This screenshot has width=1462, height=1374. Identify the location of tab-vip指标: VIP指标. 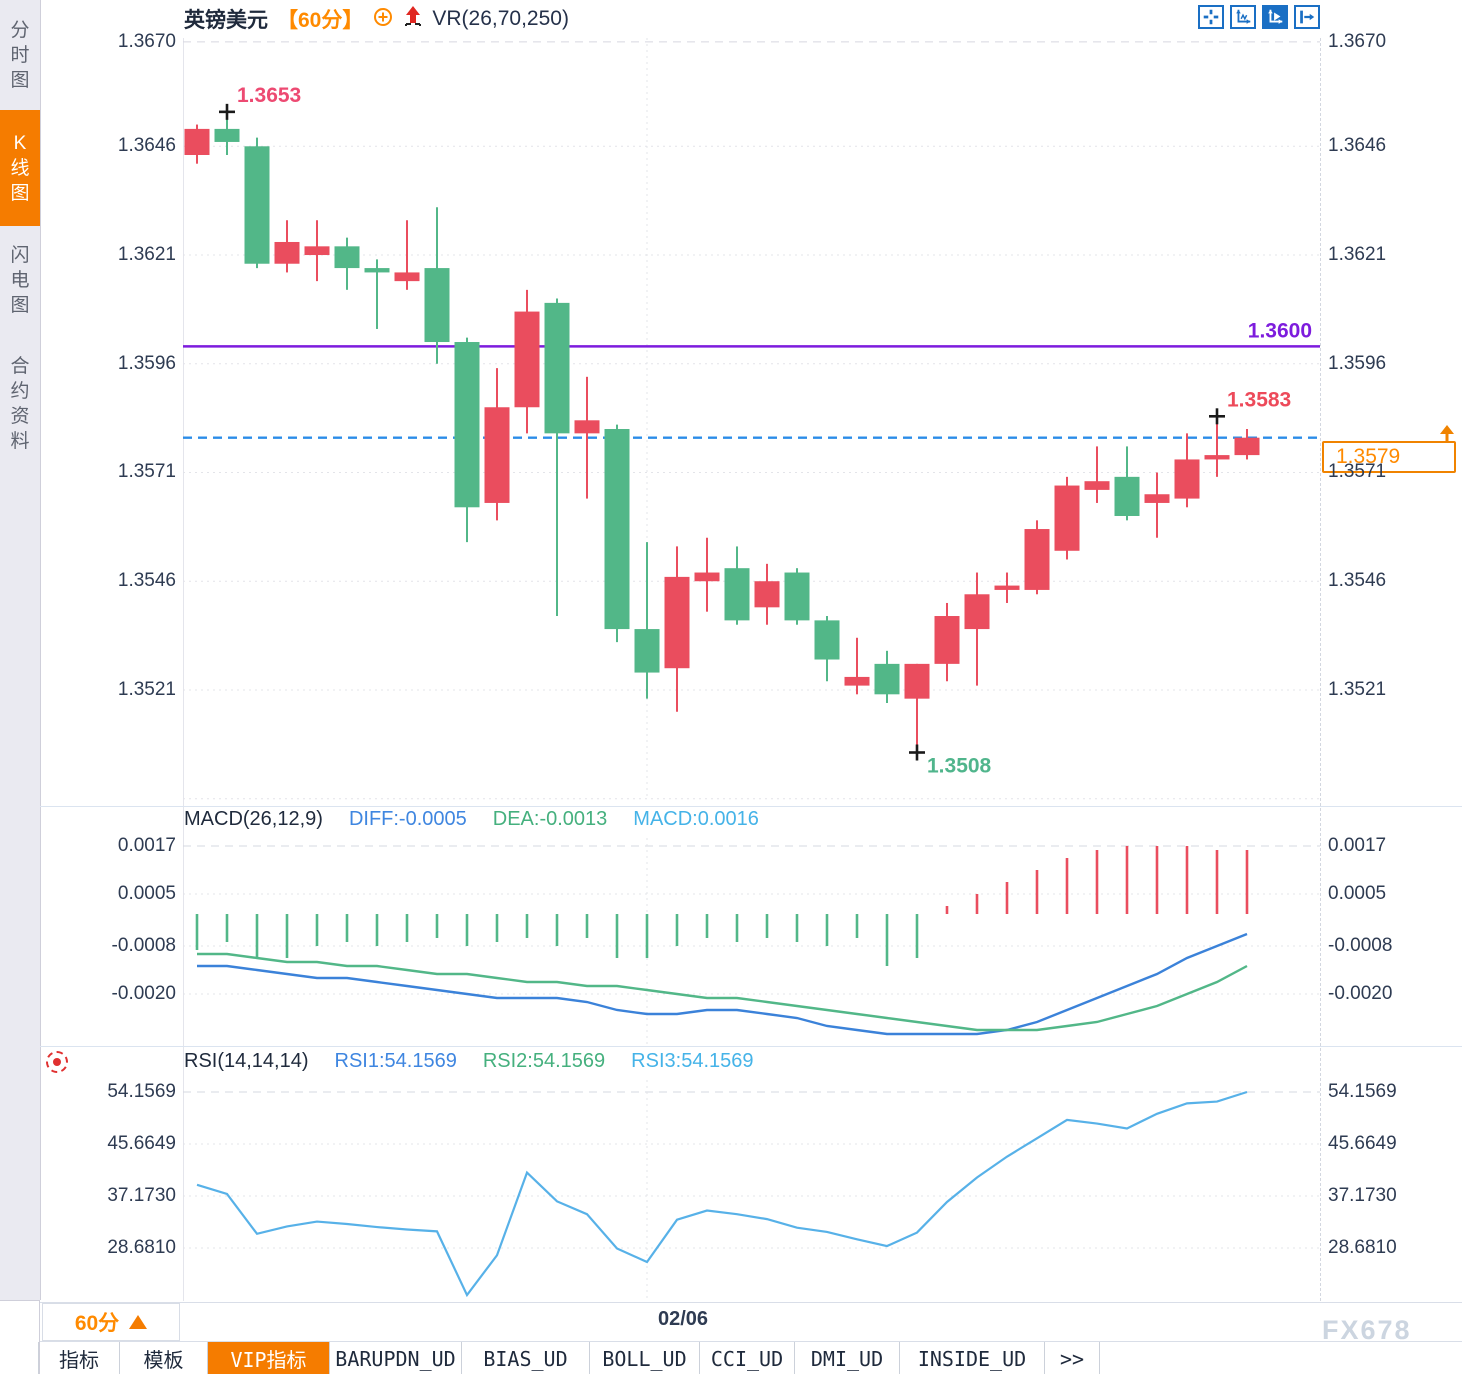
(269, 1358).